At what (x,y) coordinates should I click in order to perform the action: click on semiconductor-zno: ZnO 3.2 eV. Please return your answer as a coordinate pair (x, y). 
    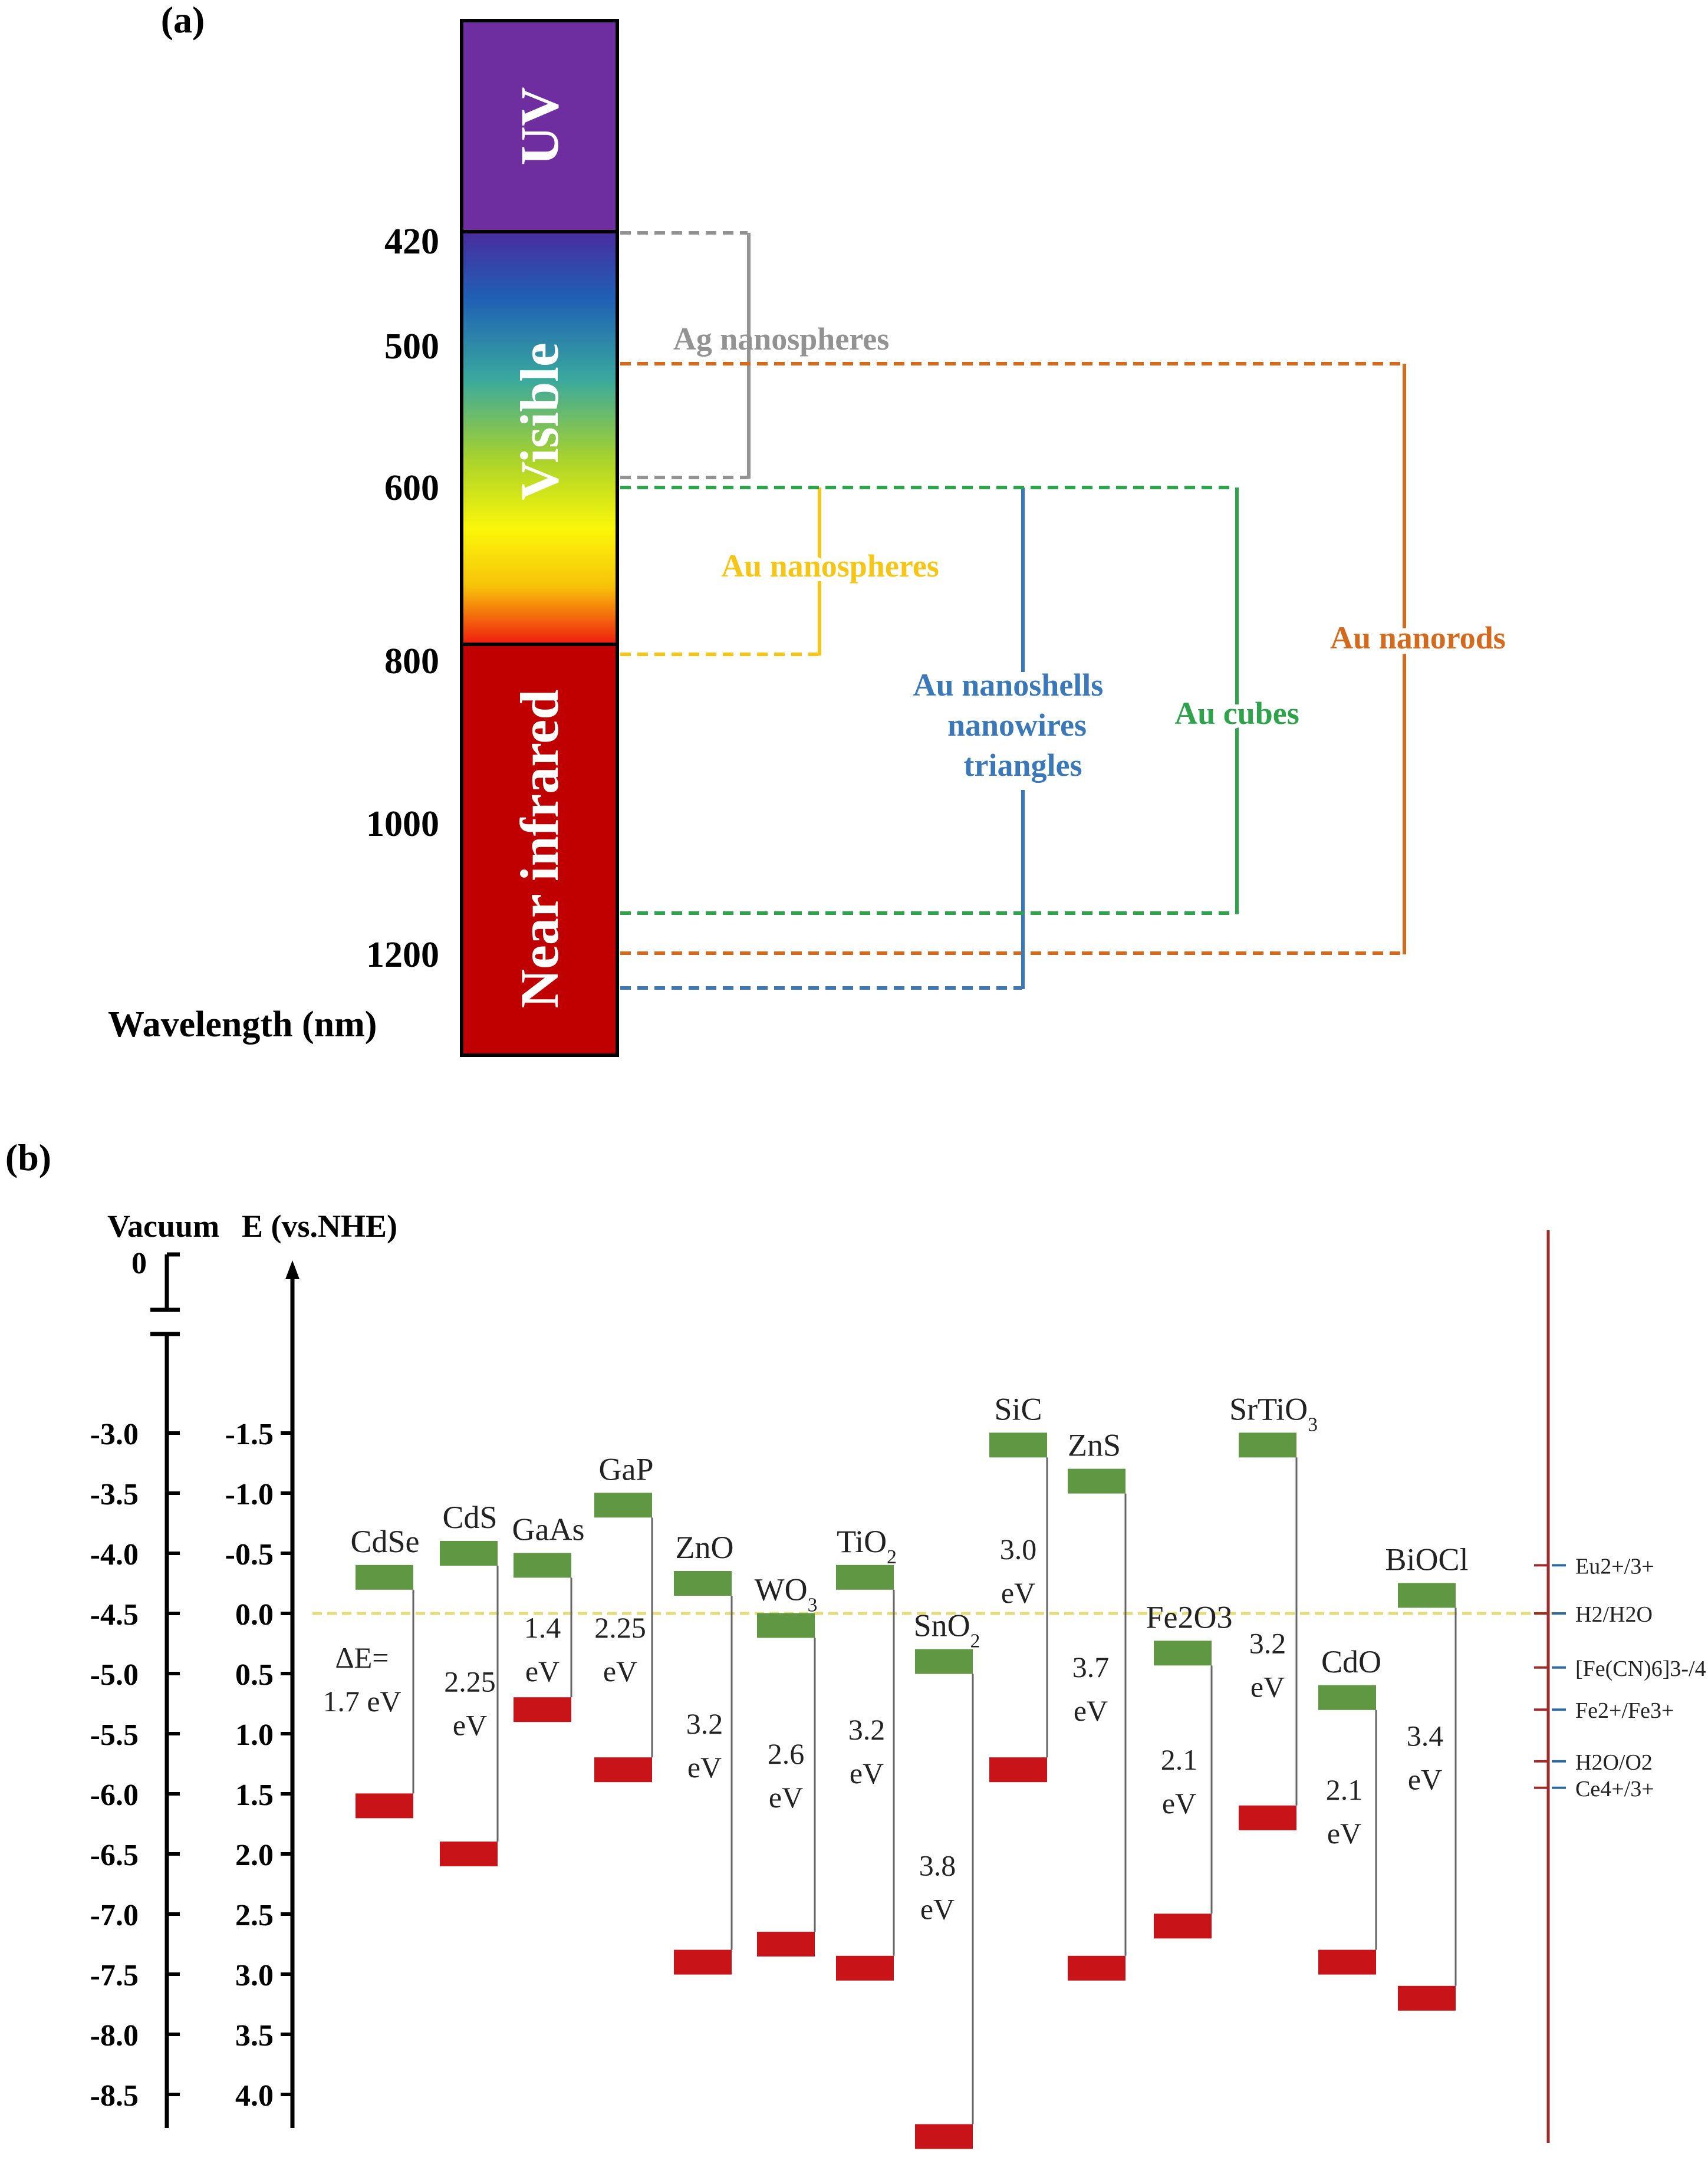
    Looking at the image, I should click on (703, 1752).